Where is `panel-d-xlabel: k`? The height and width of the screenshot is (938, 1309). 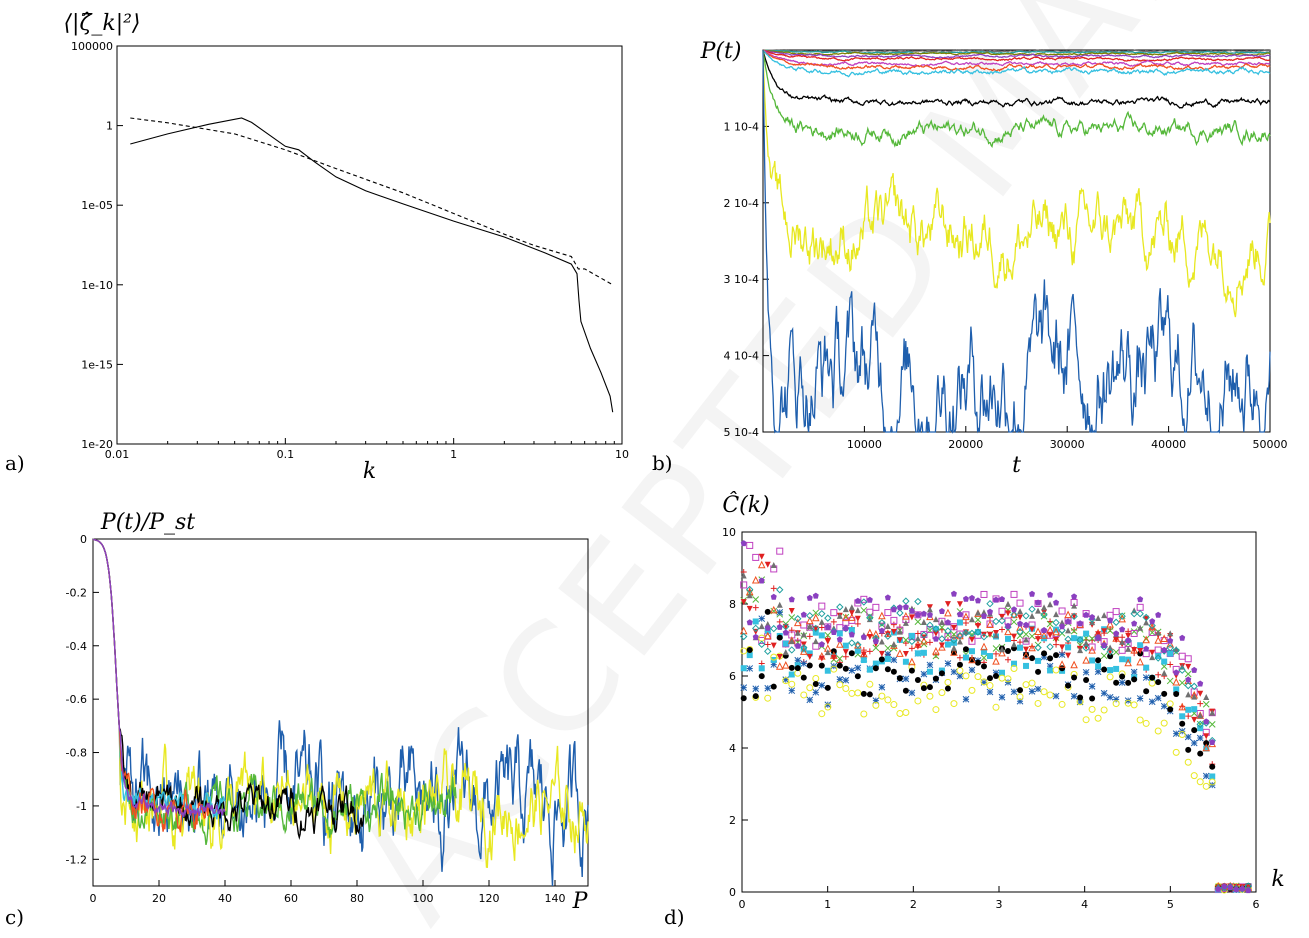
panel-d-xlabel: k is located at coordinates (1277, 879).